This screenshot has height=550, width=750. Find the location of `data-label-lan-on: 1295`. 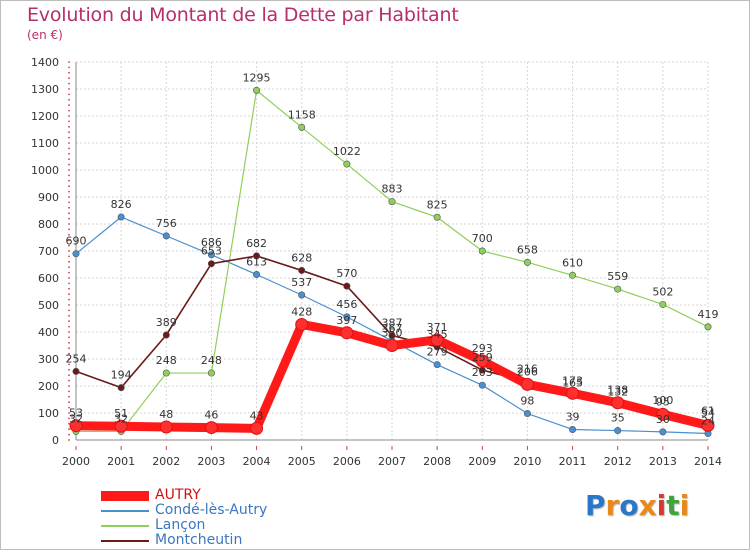

data-label-lan-on: 1295 is located at coordinates (257, 77).